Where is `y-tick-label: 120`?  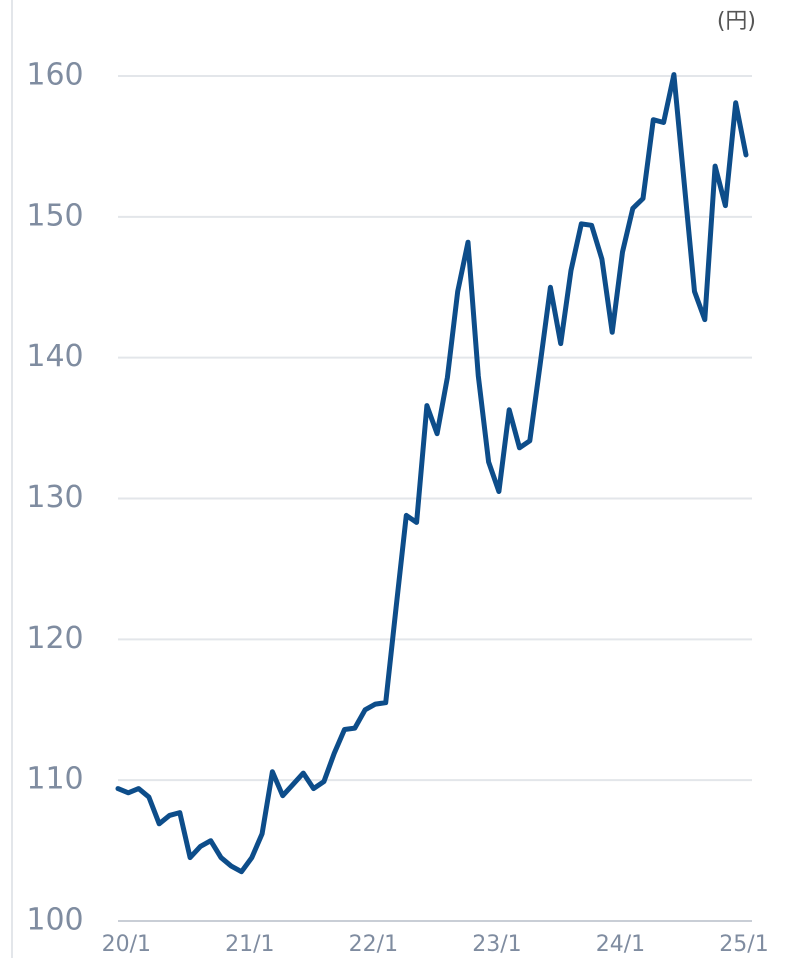
y-tick-label: 120 is located at coordinates (54, 638).